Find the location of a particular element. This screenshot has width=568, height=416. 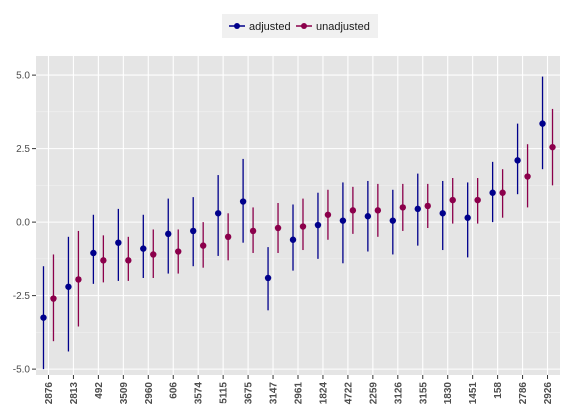

x-tick-label: 1824 is located at coordinates (323, 393).